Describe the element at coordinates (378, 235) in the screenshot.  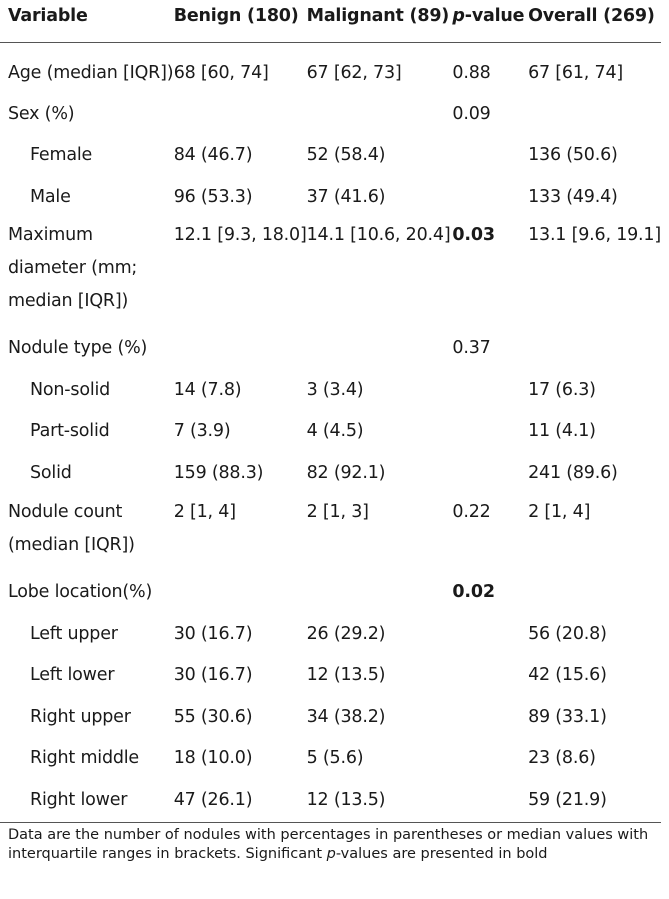
I see `cell-malignant: 14.1 [10.6, 20.4]` at that location.